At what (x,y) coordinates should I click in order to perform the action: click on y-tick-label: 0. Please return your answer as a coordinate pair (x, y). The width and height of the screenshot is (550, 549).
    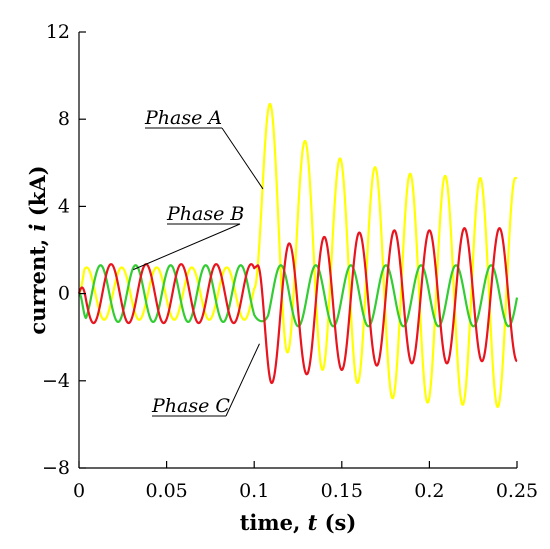
    Looking at the image, I should click on (64, 294).